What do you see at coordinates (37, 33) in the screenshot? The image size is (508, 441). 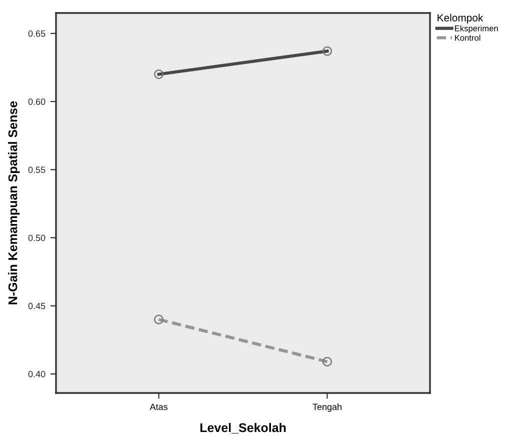 I see `y-tick-label: 0.65` at bounding box center [37, 33].